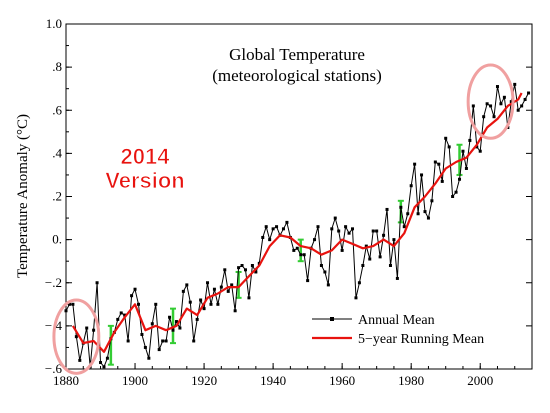 The width and height of the screenshot is (550, 413). Describe the element at coordinates (53, 282) in the screenshot. I see `y-tick-label: −.2` at that location.